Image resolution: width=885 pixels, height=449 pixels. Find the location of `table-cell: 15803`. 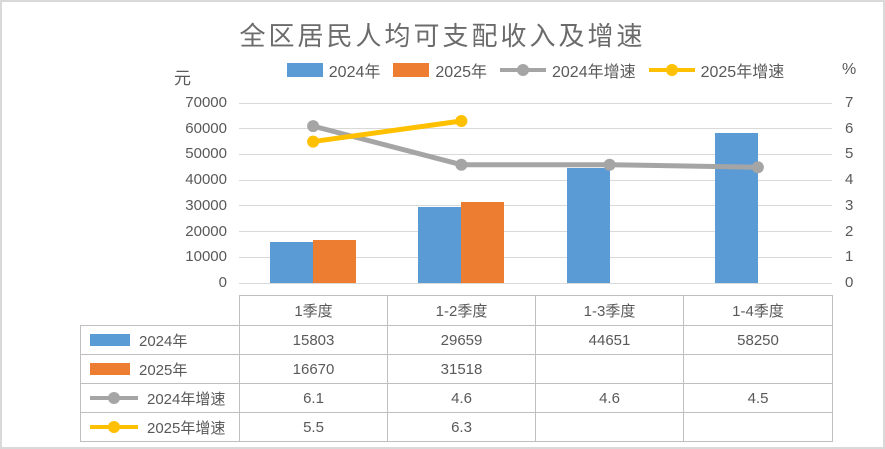

table-cell: 15803 is located at coordinates (313, 340).